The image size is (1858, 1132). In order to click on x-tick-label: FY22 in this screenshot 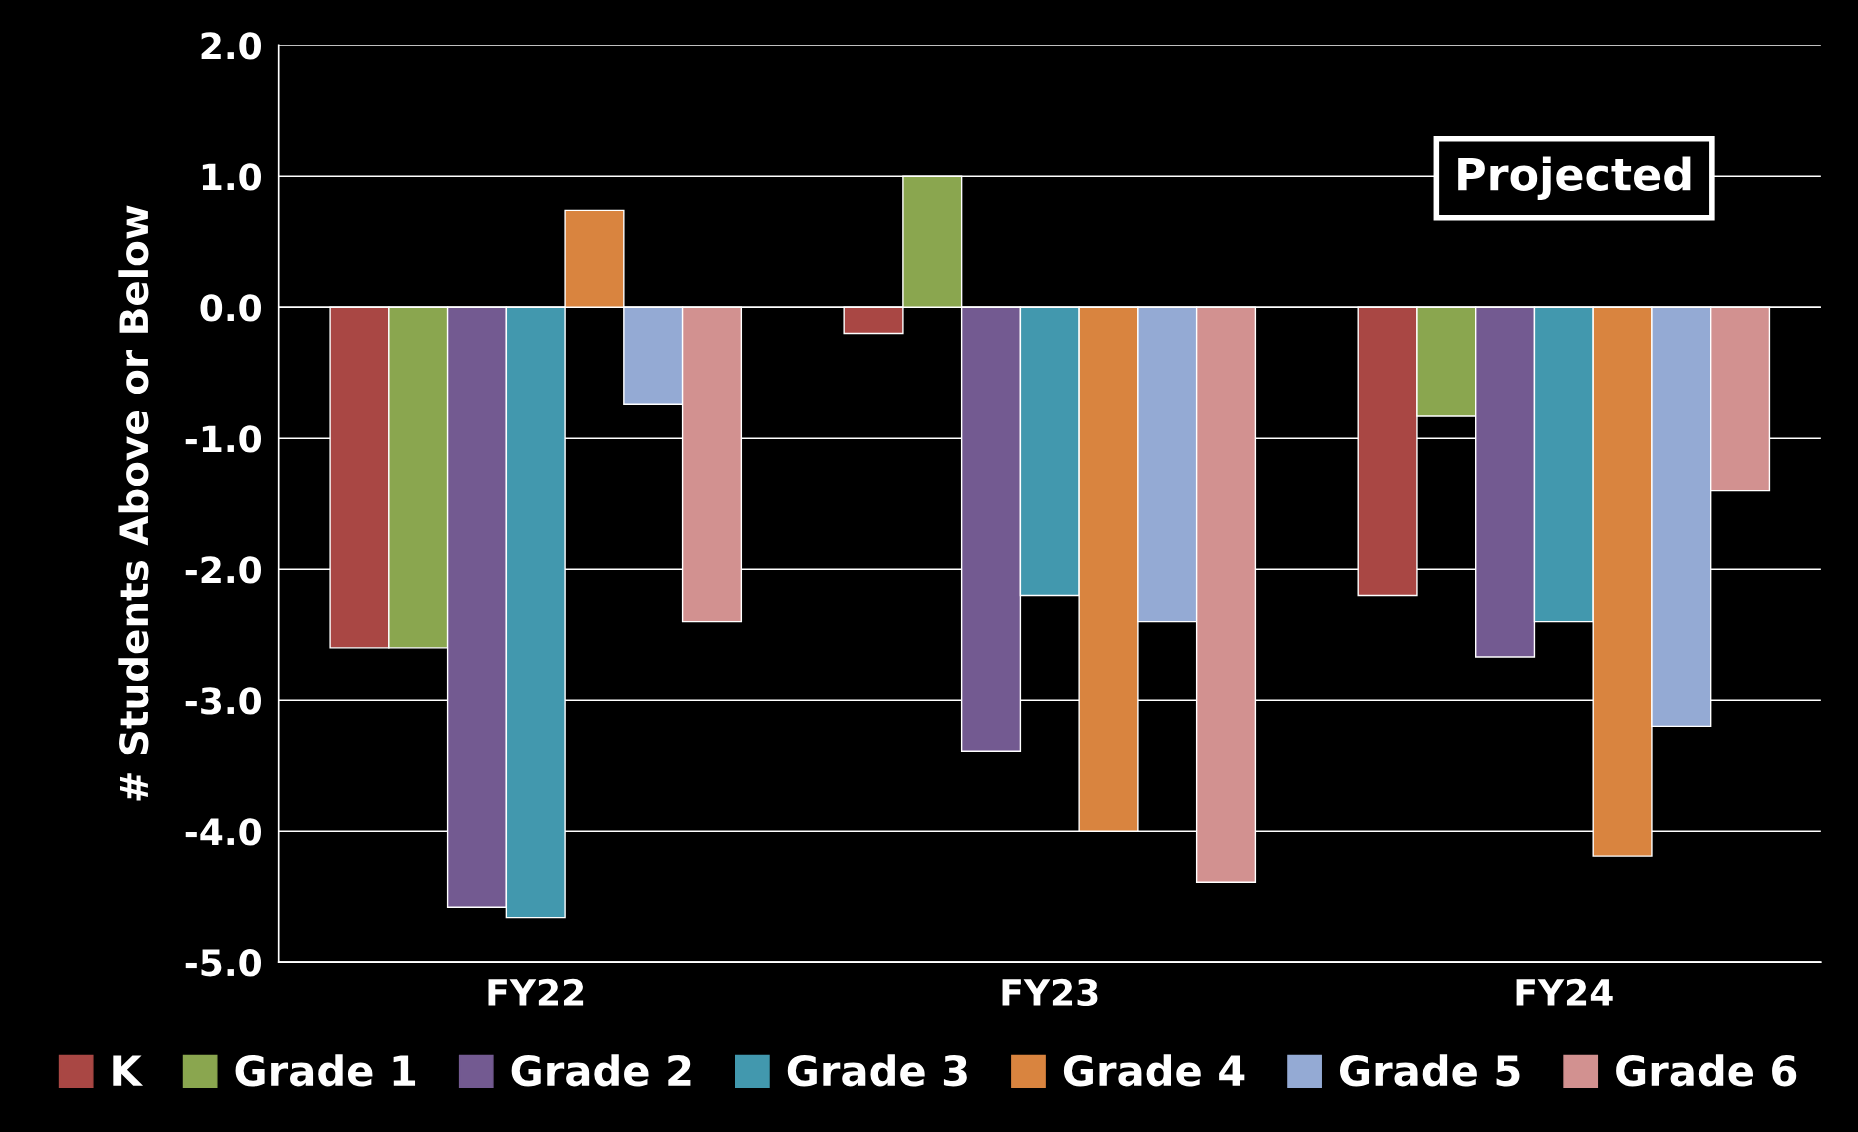, I will do `click(536, 992)`.